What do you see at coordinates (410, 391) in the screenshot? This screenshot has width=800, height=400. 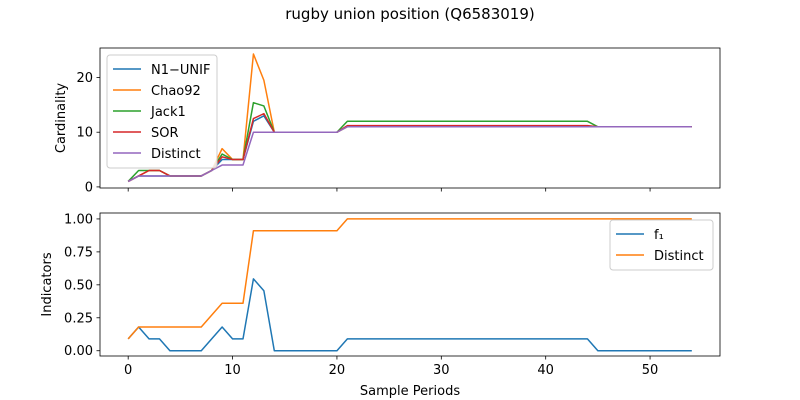 I see `x-axis-label: Sample Periods` at bounding box center [410, 391].